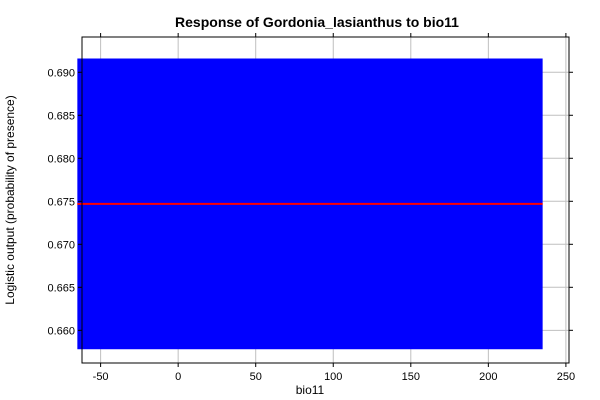  Describe the element at coordinates (566, 377) in the screenshot. I see `x-tick-label: 250` at that location.